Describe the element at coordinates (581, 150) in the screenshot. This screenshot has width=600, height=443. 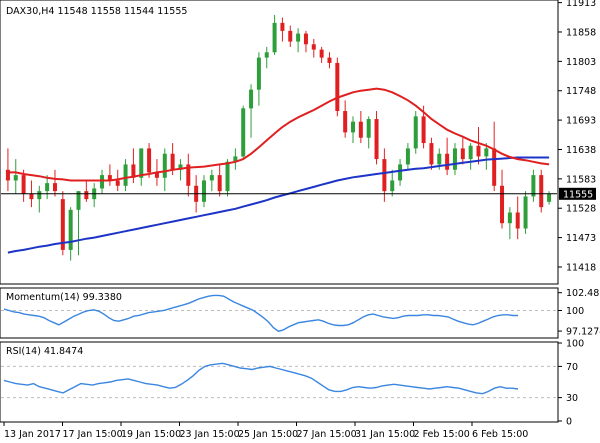
I see `price-tick-label: 11638` at that location.